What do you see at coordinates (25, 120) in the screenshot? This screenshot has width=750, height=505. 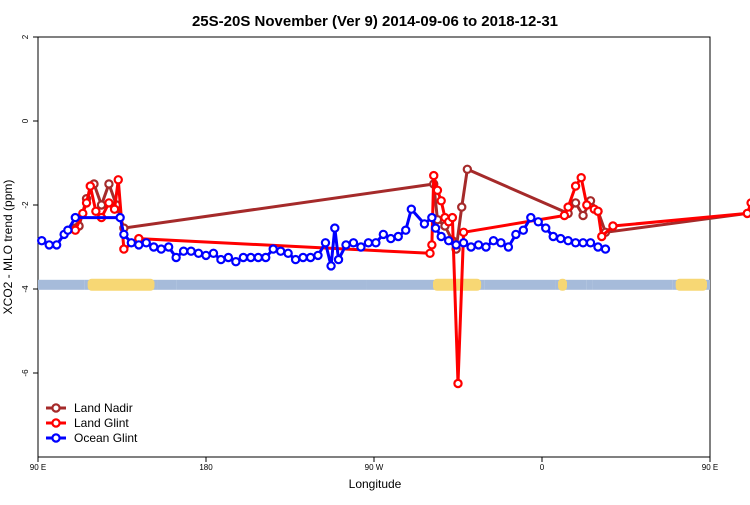 I see `y-tick-label: 0` at bounding box center [25, 120].